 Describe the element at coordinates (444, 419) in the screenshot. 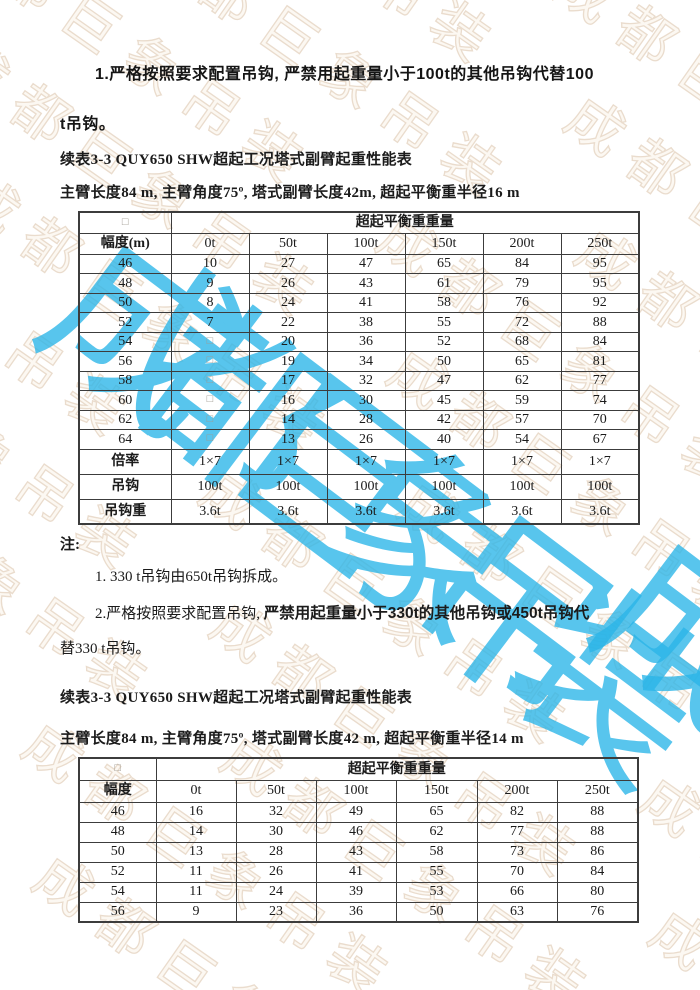

I see `table-value-cell: 42` at that location.